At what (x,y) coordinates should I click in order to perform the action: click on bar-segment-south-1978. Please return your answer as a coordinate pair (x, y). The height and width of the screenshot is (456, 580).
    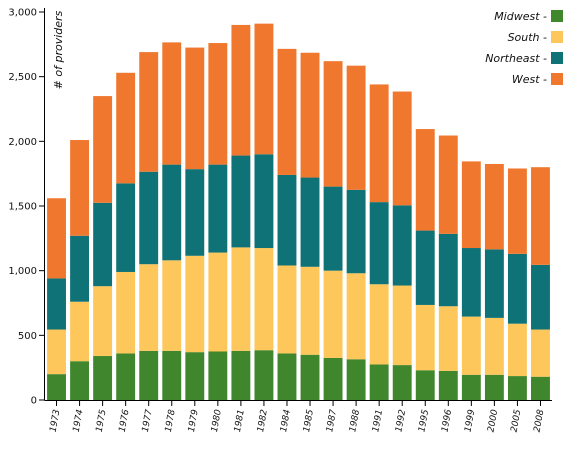
    Looking at the image, I should click on (172, 305).